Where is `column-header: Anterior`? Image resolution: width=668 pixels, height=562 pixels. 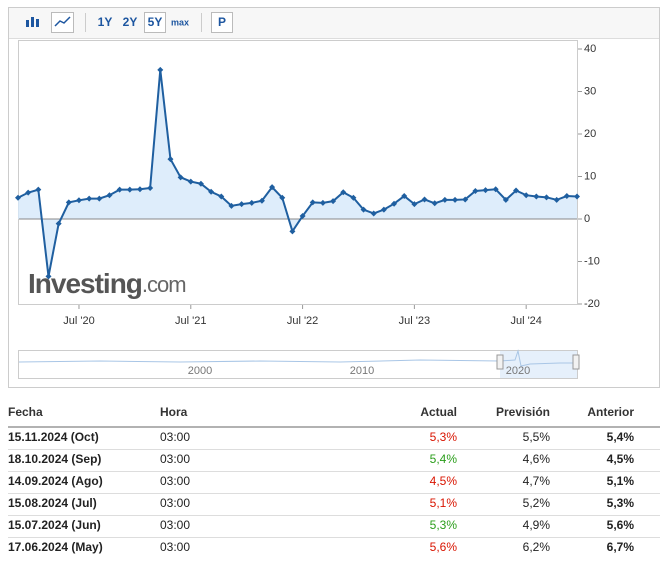
column-header: Anterior is located at coordinates (610, 412).